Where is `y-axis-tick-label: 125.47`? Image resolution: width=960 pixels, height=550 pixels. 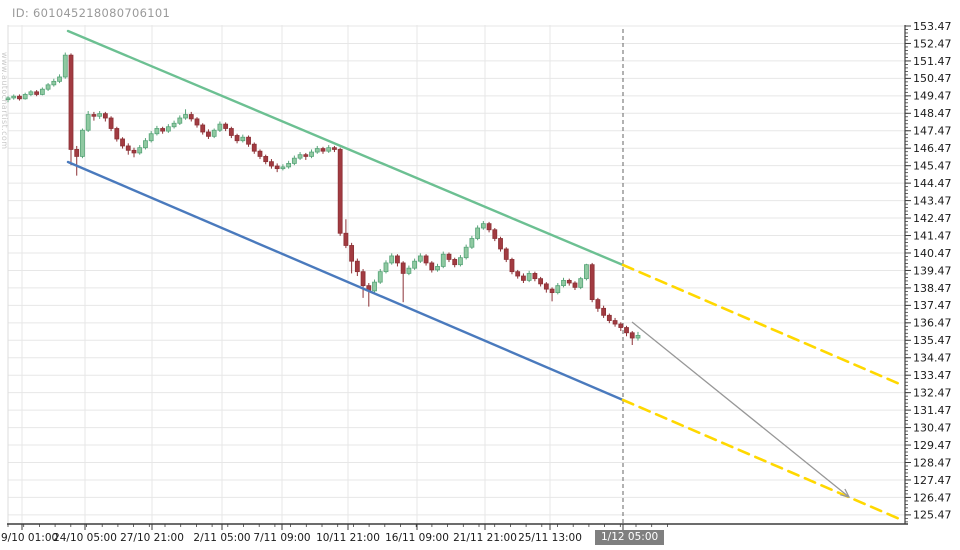
y-axis-tick-label: 125.47 is located at coordinates (932, 515).